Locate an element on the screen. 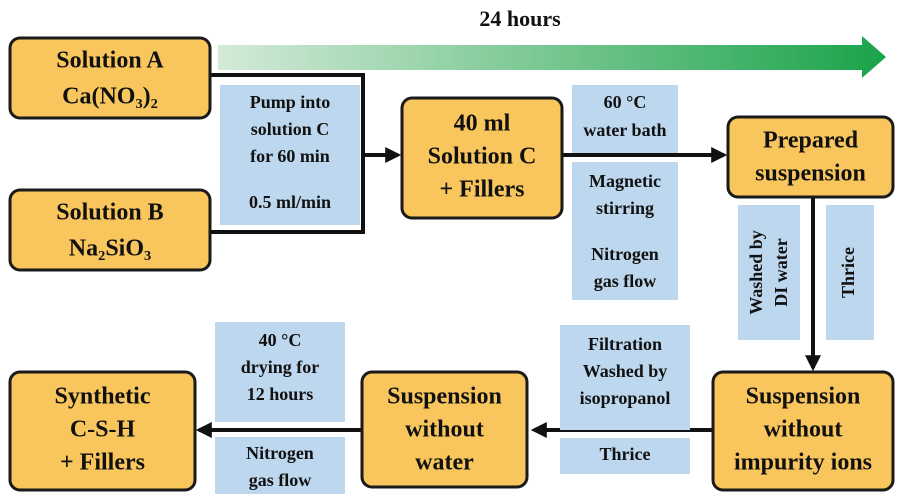 The width and height of the screenshot is (902, 497). process-label: 40 ml is located at coordinates (482, 124).